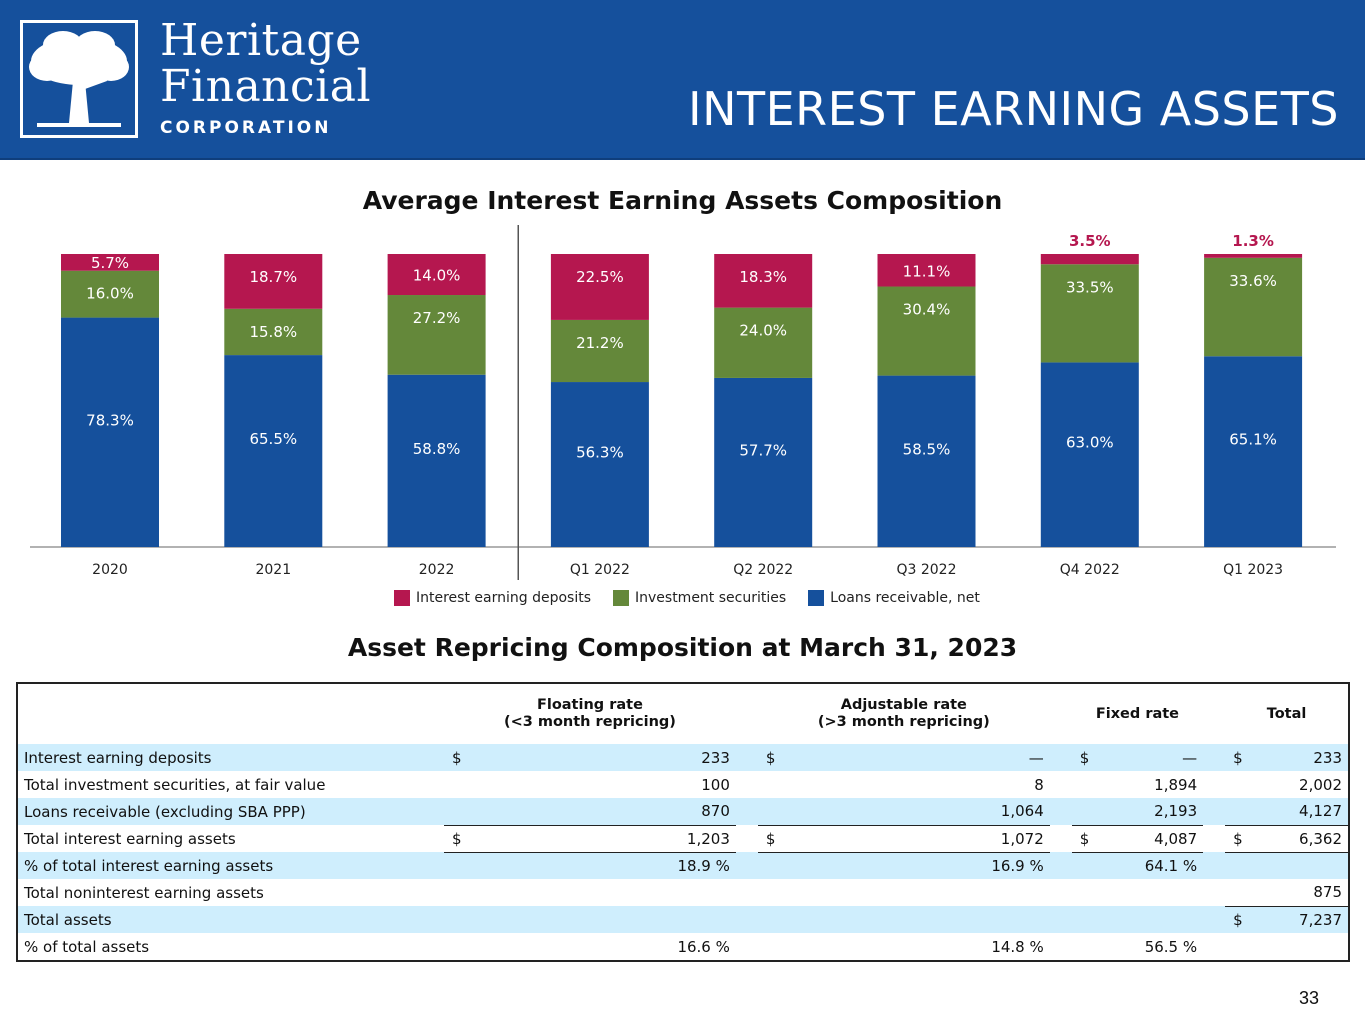 This screenshot has width=1365, height=1024. Describe the element at coordinates (1039, 784) in the screenshot. I see `cell-adjustable: 8` at that location.